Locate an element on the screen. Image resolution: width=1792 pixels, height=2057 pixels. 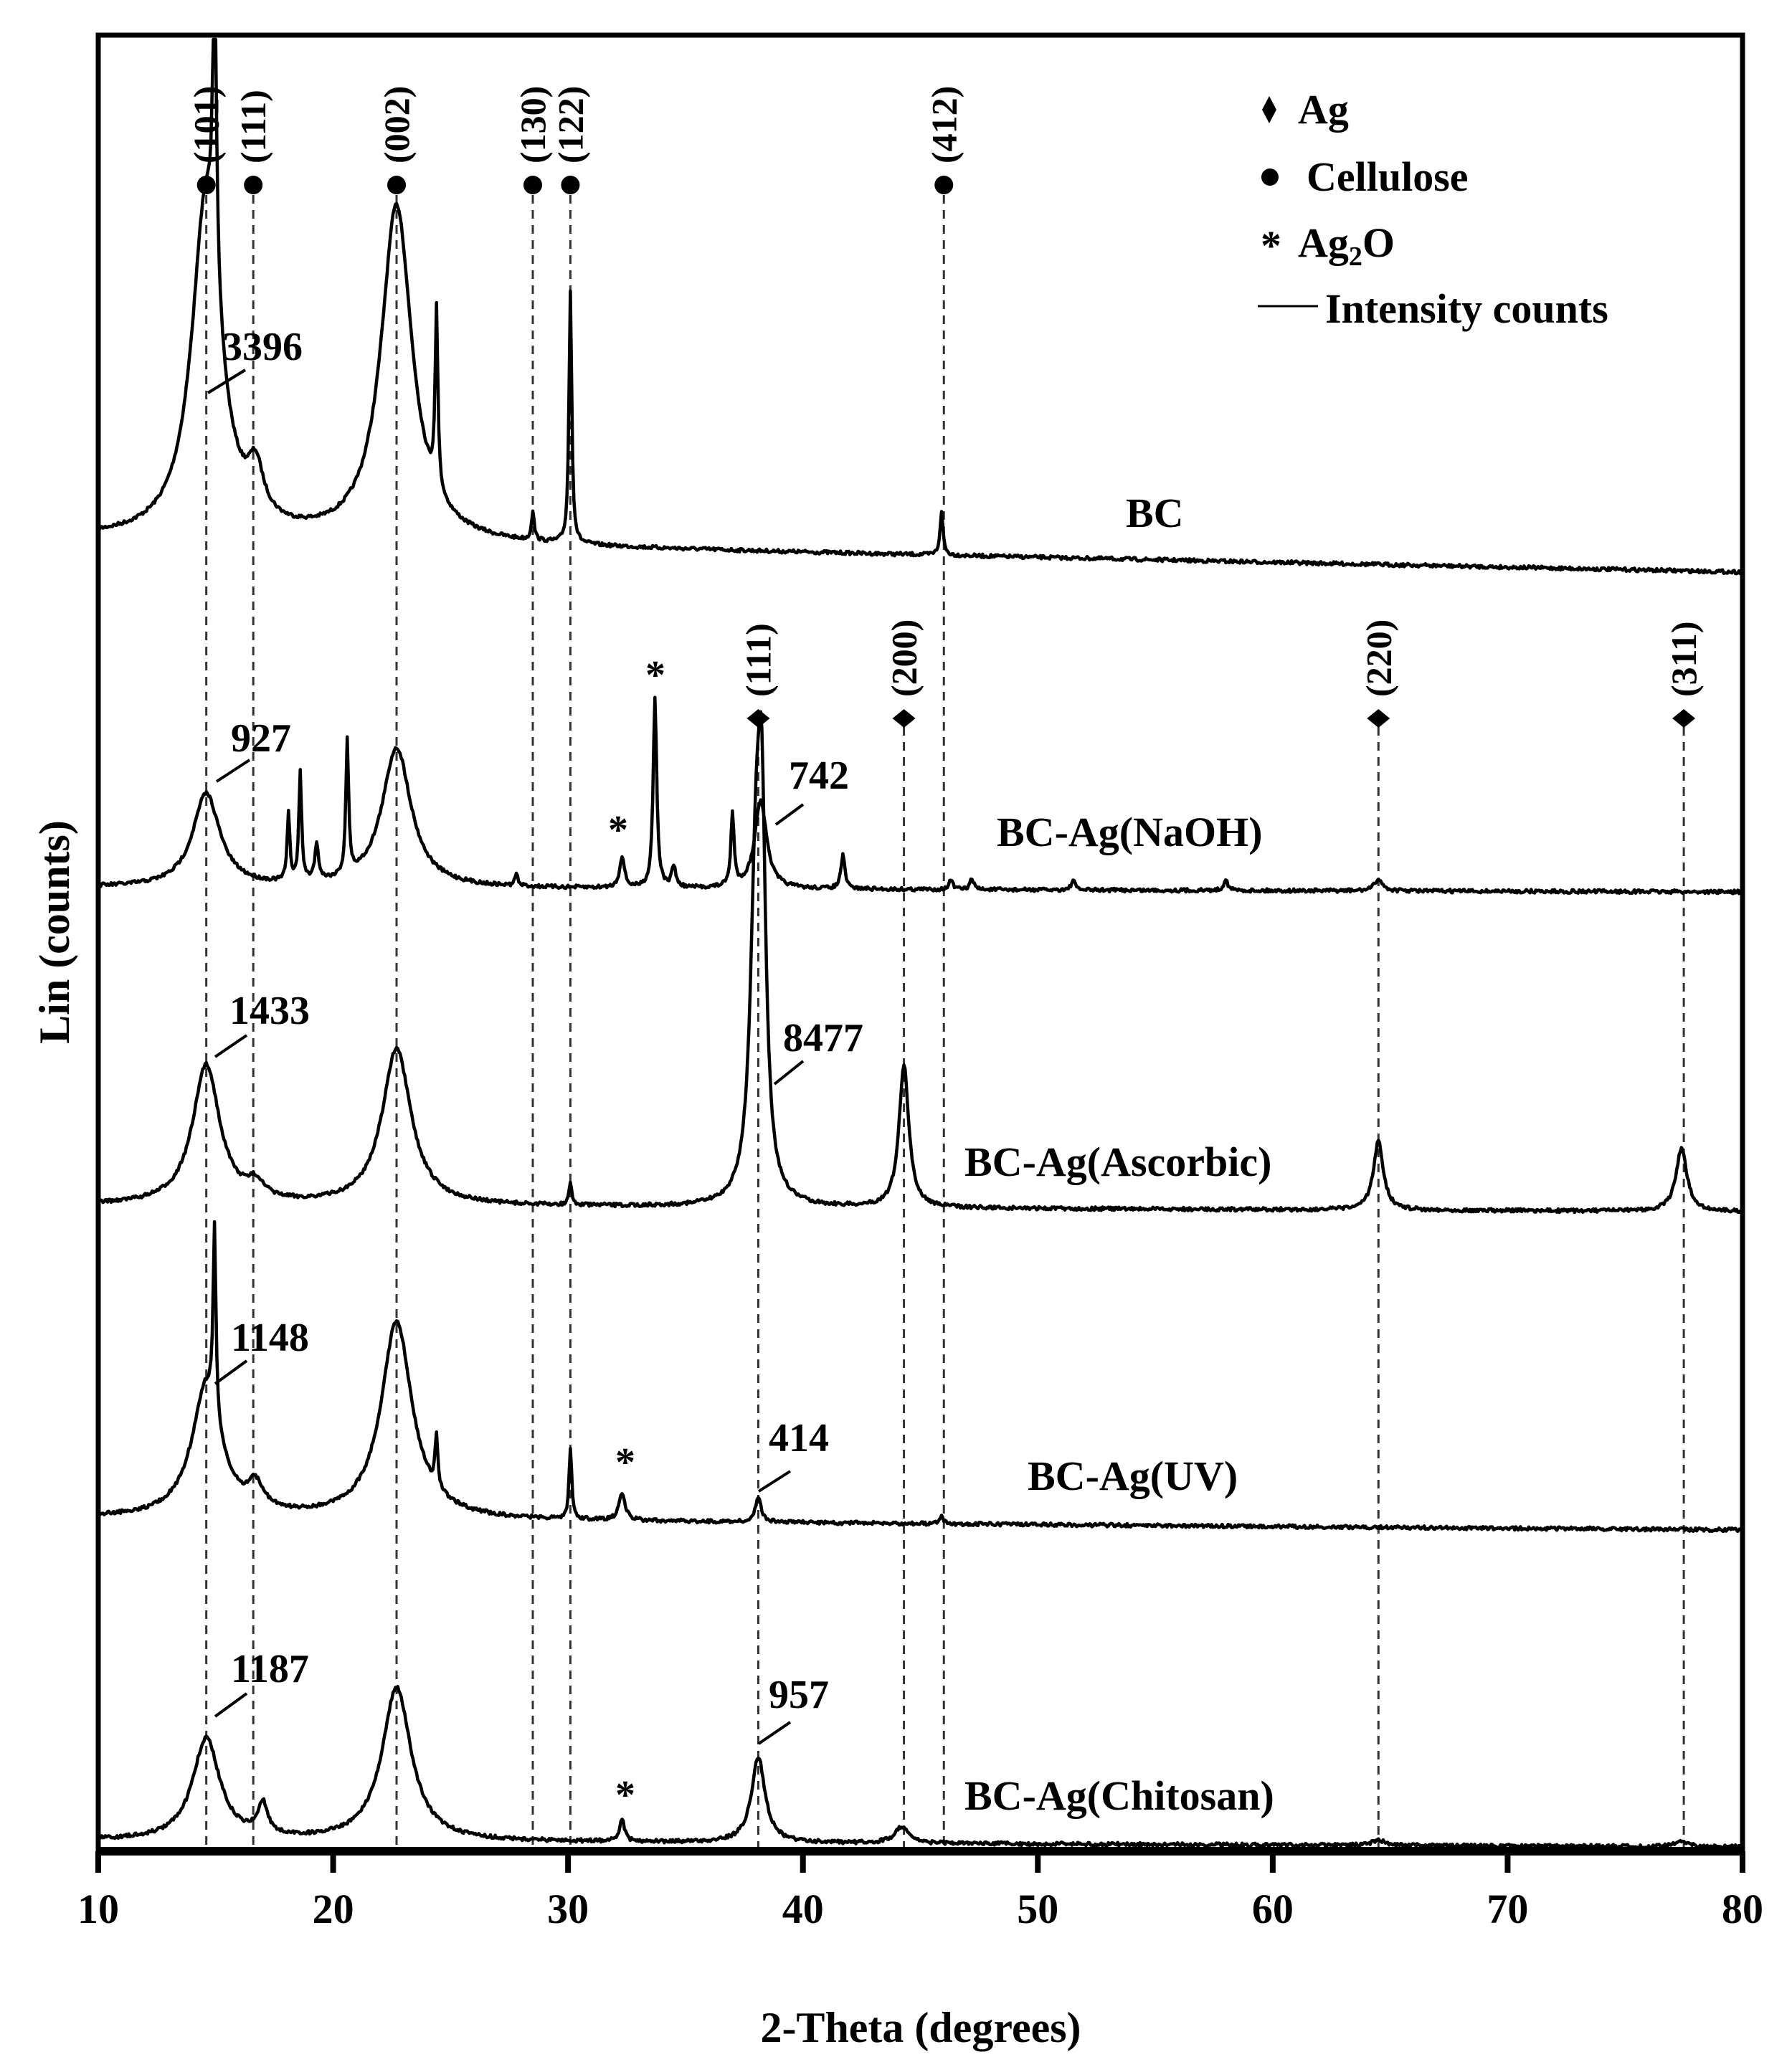
x-tick-label: 50 is located at coordinates (1037, 1909).